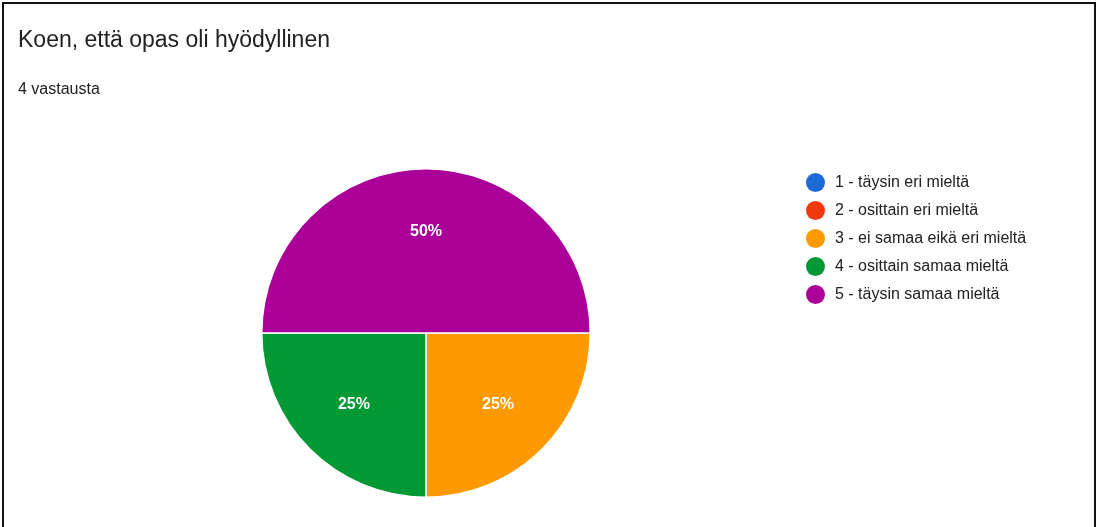 This screenshot has height=527, width=1098. Describe the element at coordinates (426, 230) in the screenshot. I see `data-label: 50%` at that location.